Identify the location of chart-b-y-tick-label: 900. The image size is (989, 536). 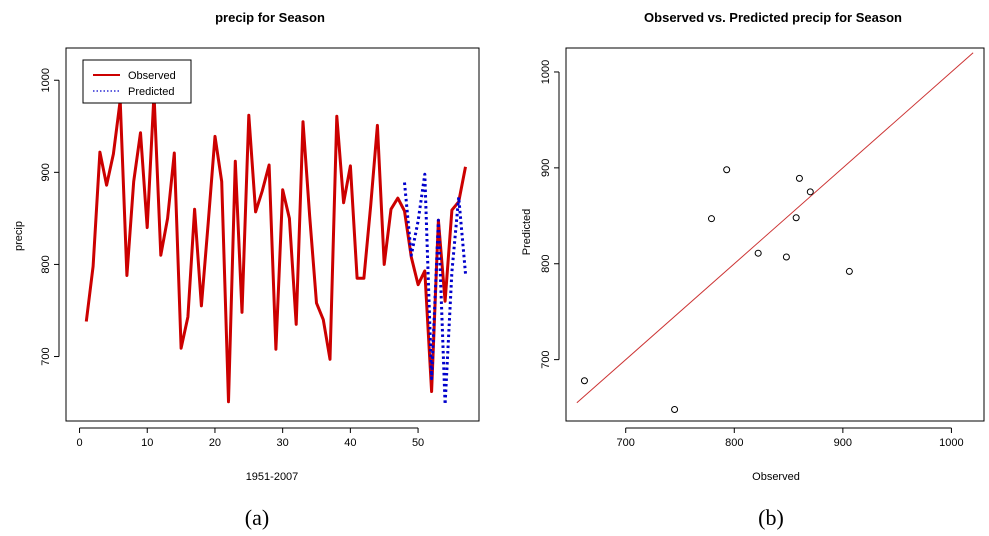
(546, 168).